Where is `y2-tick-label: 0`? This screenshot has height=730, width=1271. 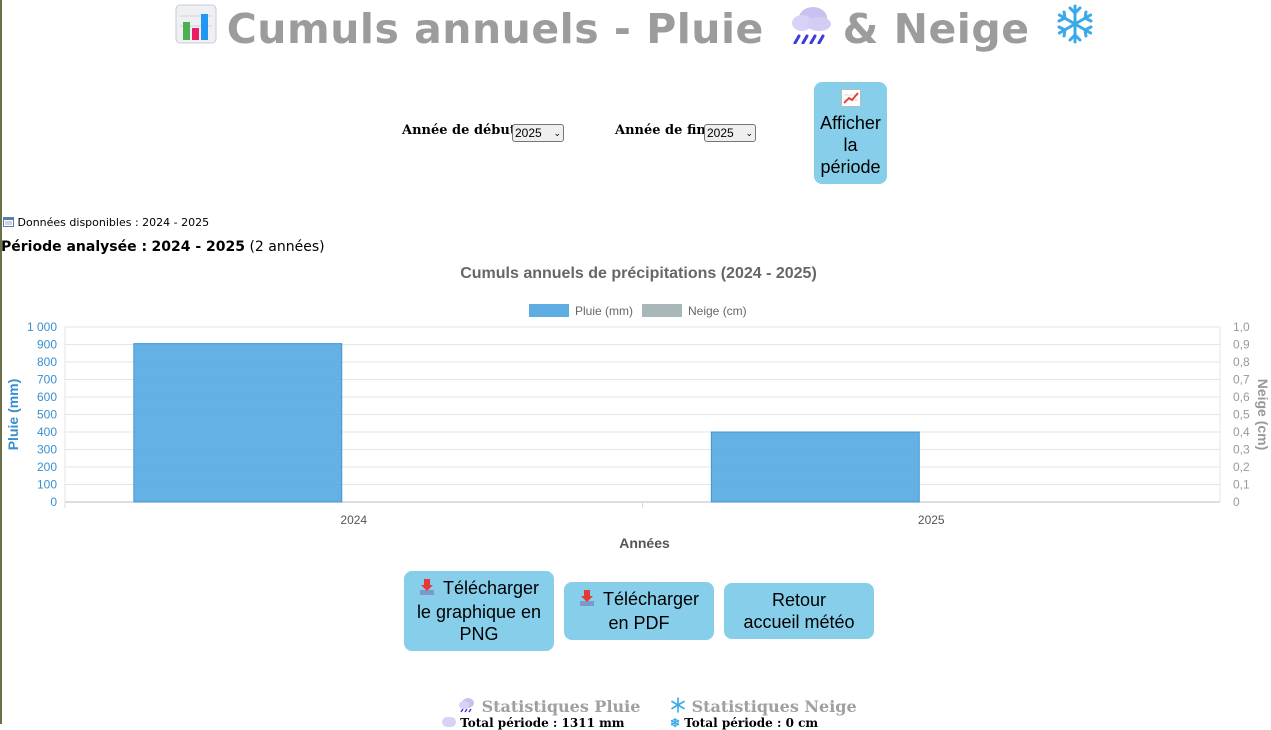 y2-tick-label: 0 is located at coordinates (1236, 502).